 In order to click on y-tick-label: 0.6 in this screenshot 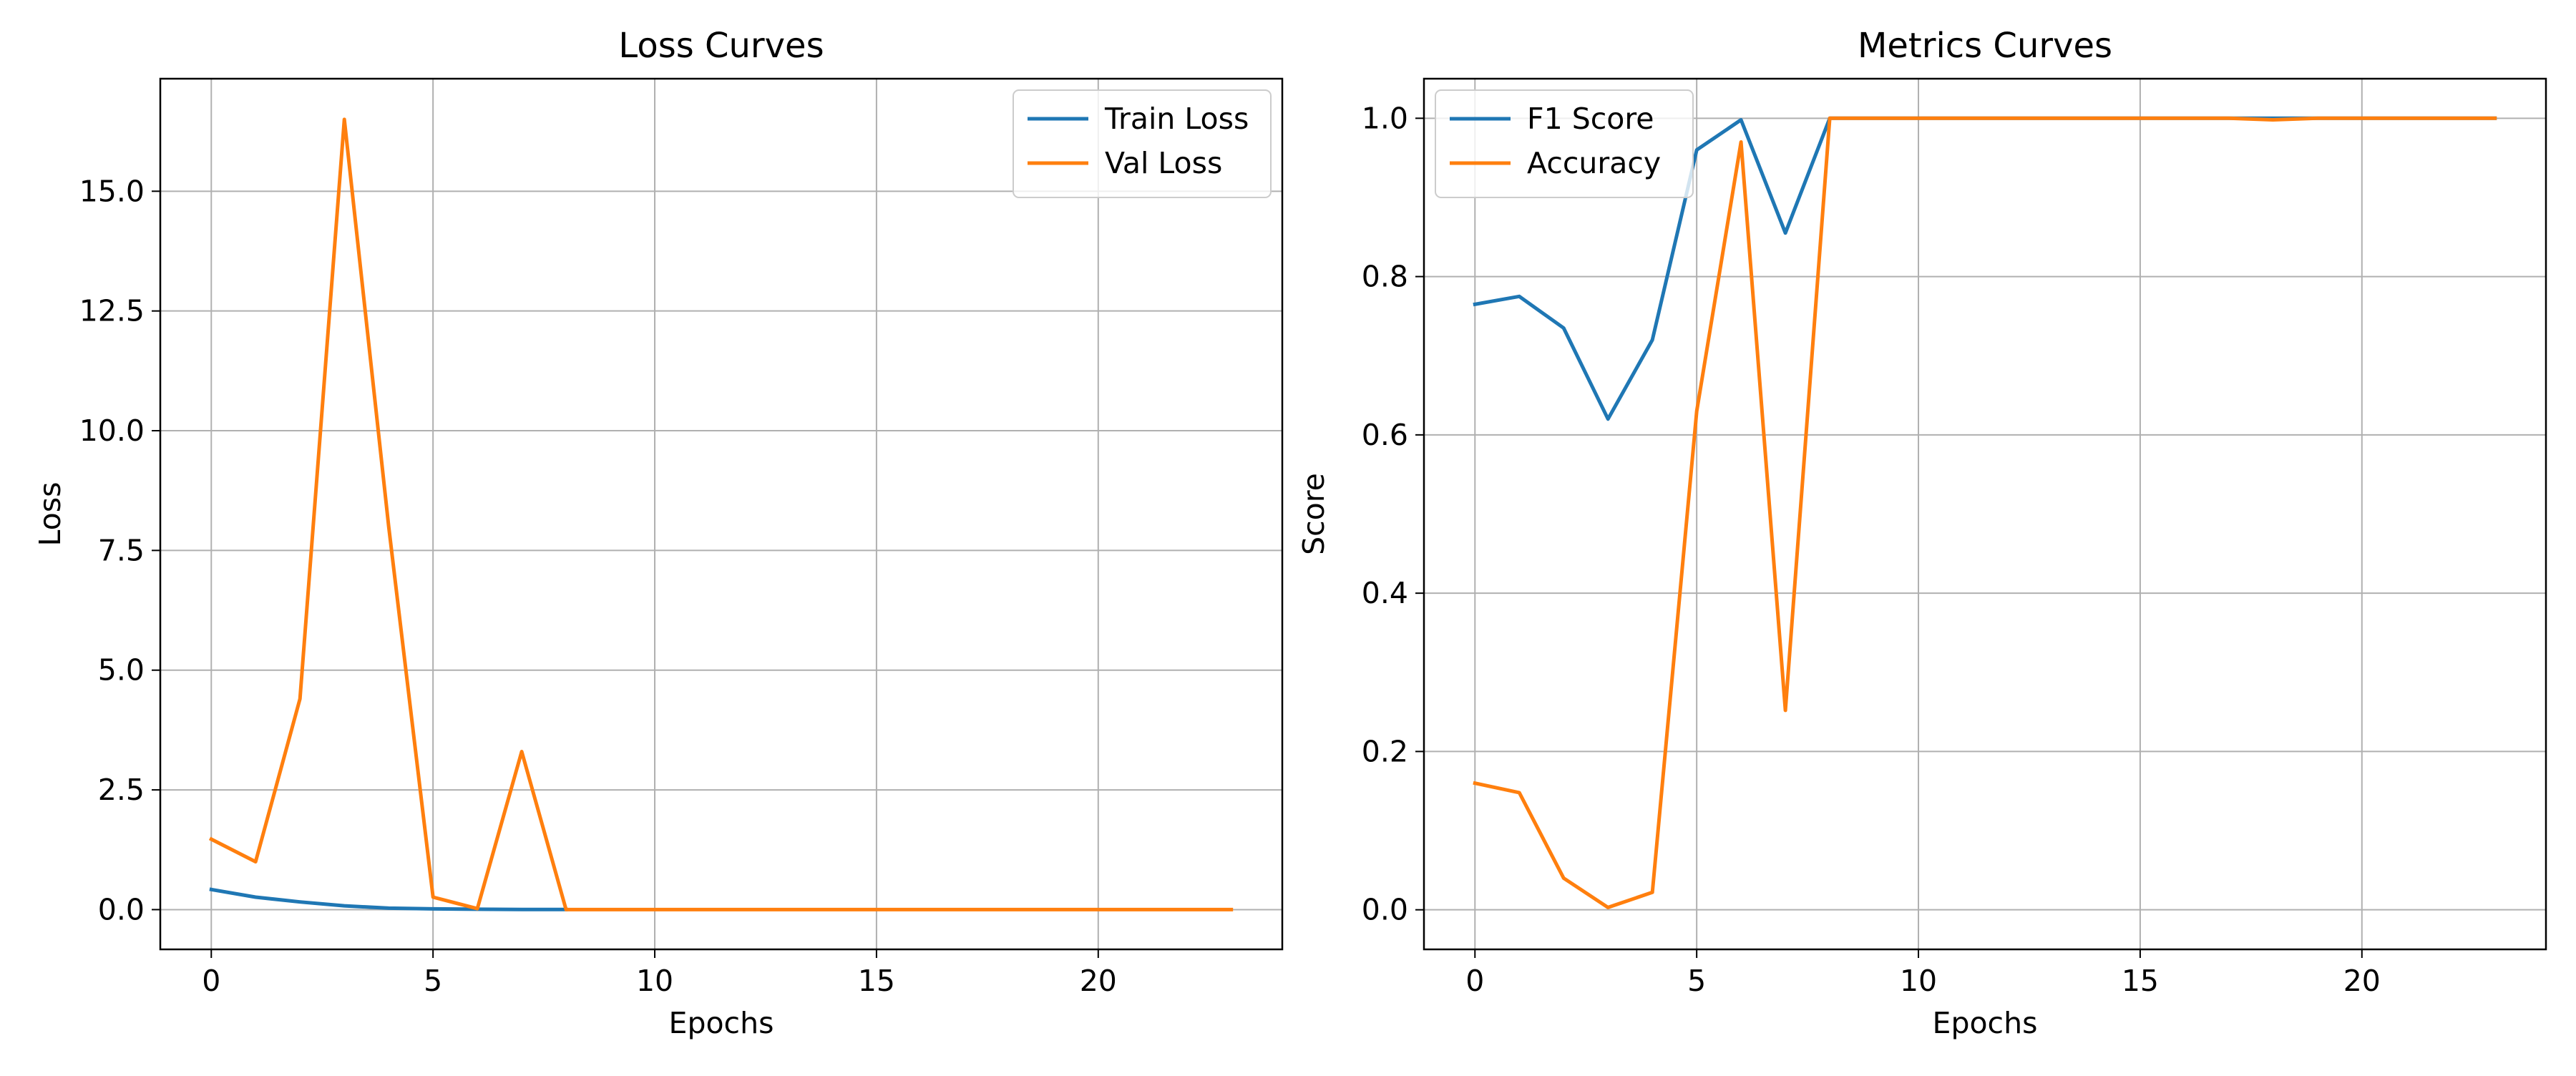, I will do `click(1385, 435)`.